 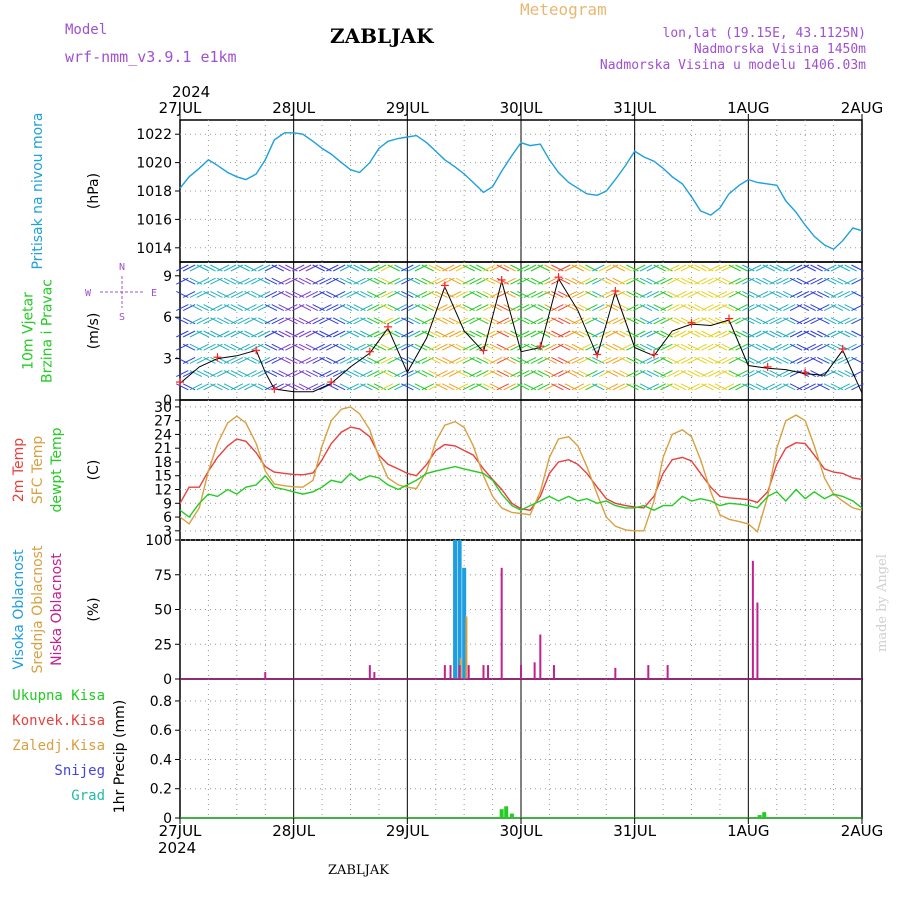 I want to click on y-tick-label: 6, so click(x=167, y=518).